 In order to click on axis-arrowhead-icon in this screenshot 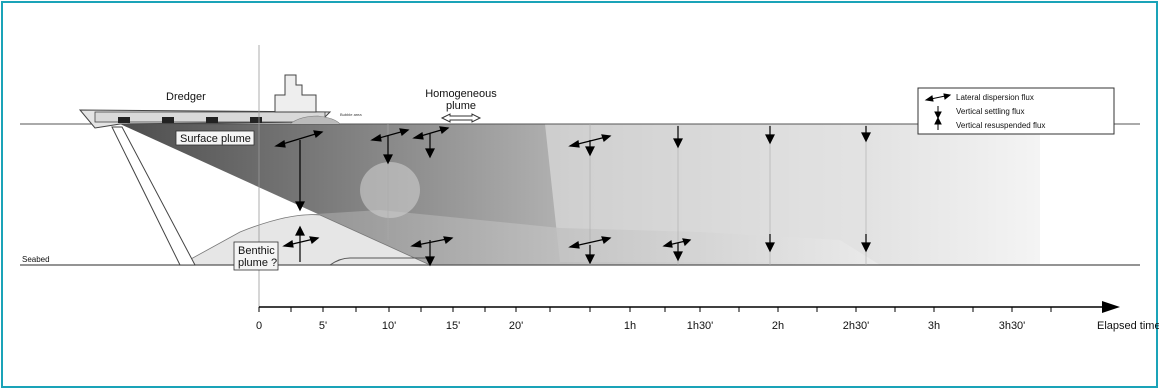, I will do `click(1111, 307)`.